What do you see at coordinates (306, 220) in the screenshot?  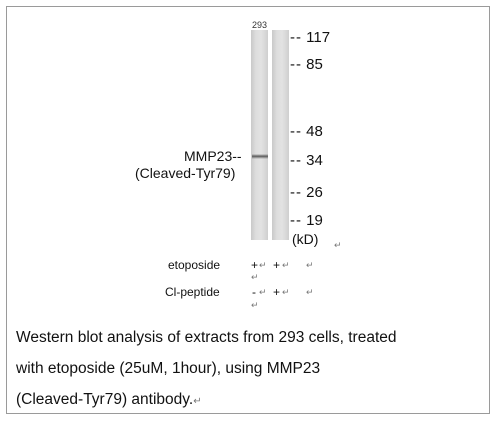 I see `marker-19: -- 19` at bounding box center [306, 220].